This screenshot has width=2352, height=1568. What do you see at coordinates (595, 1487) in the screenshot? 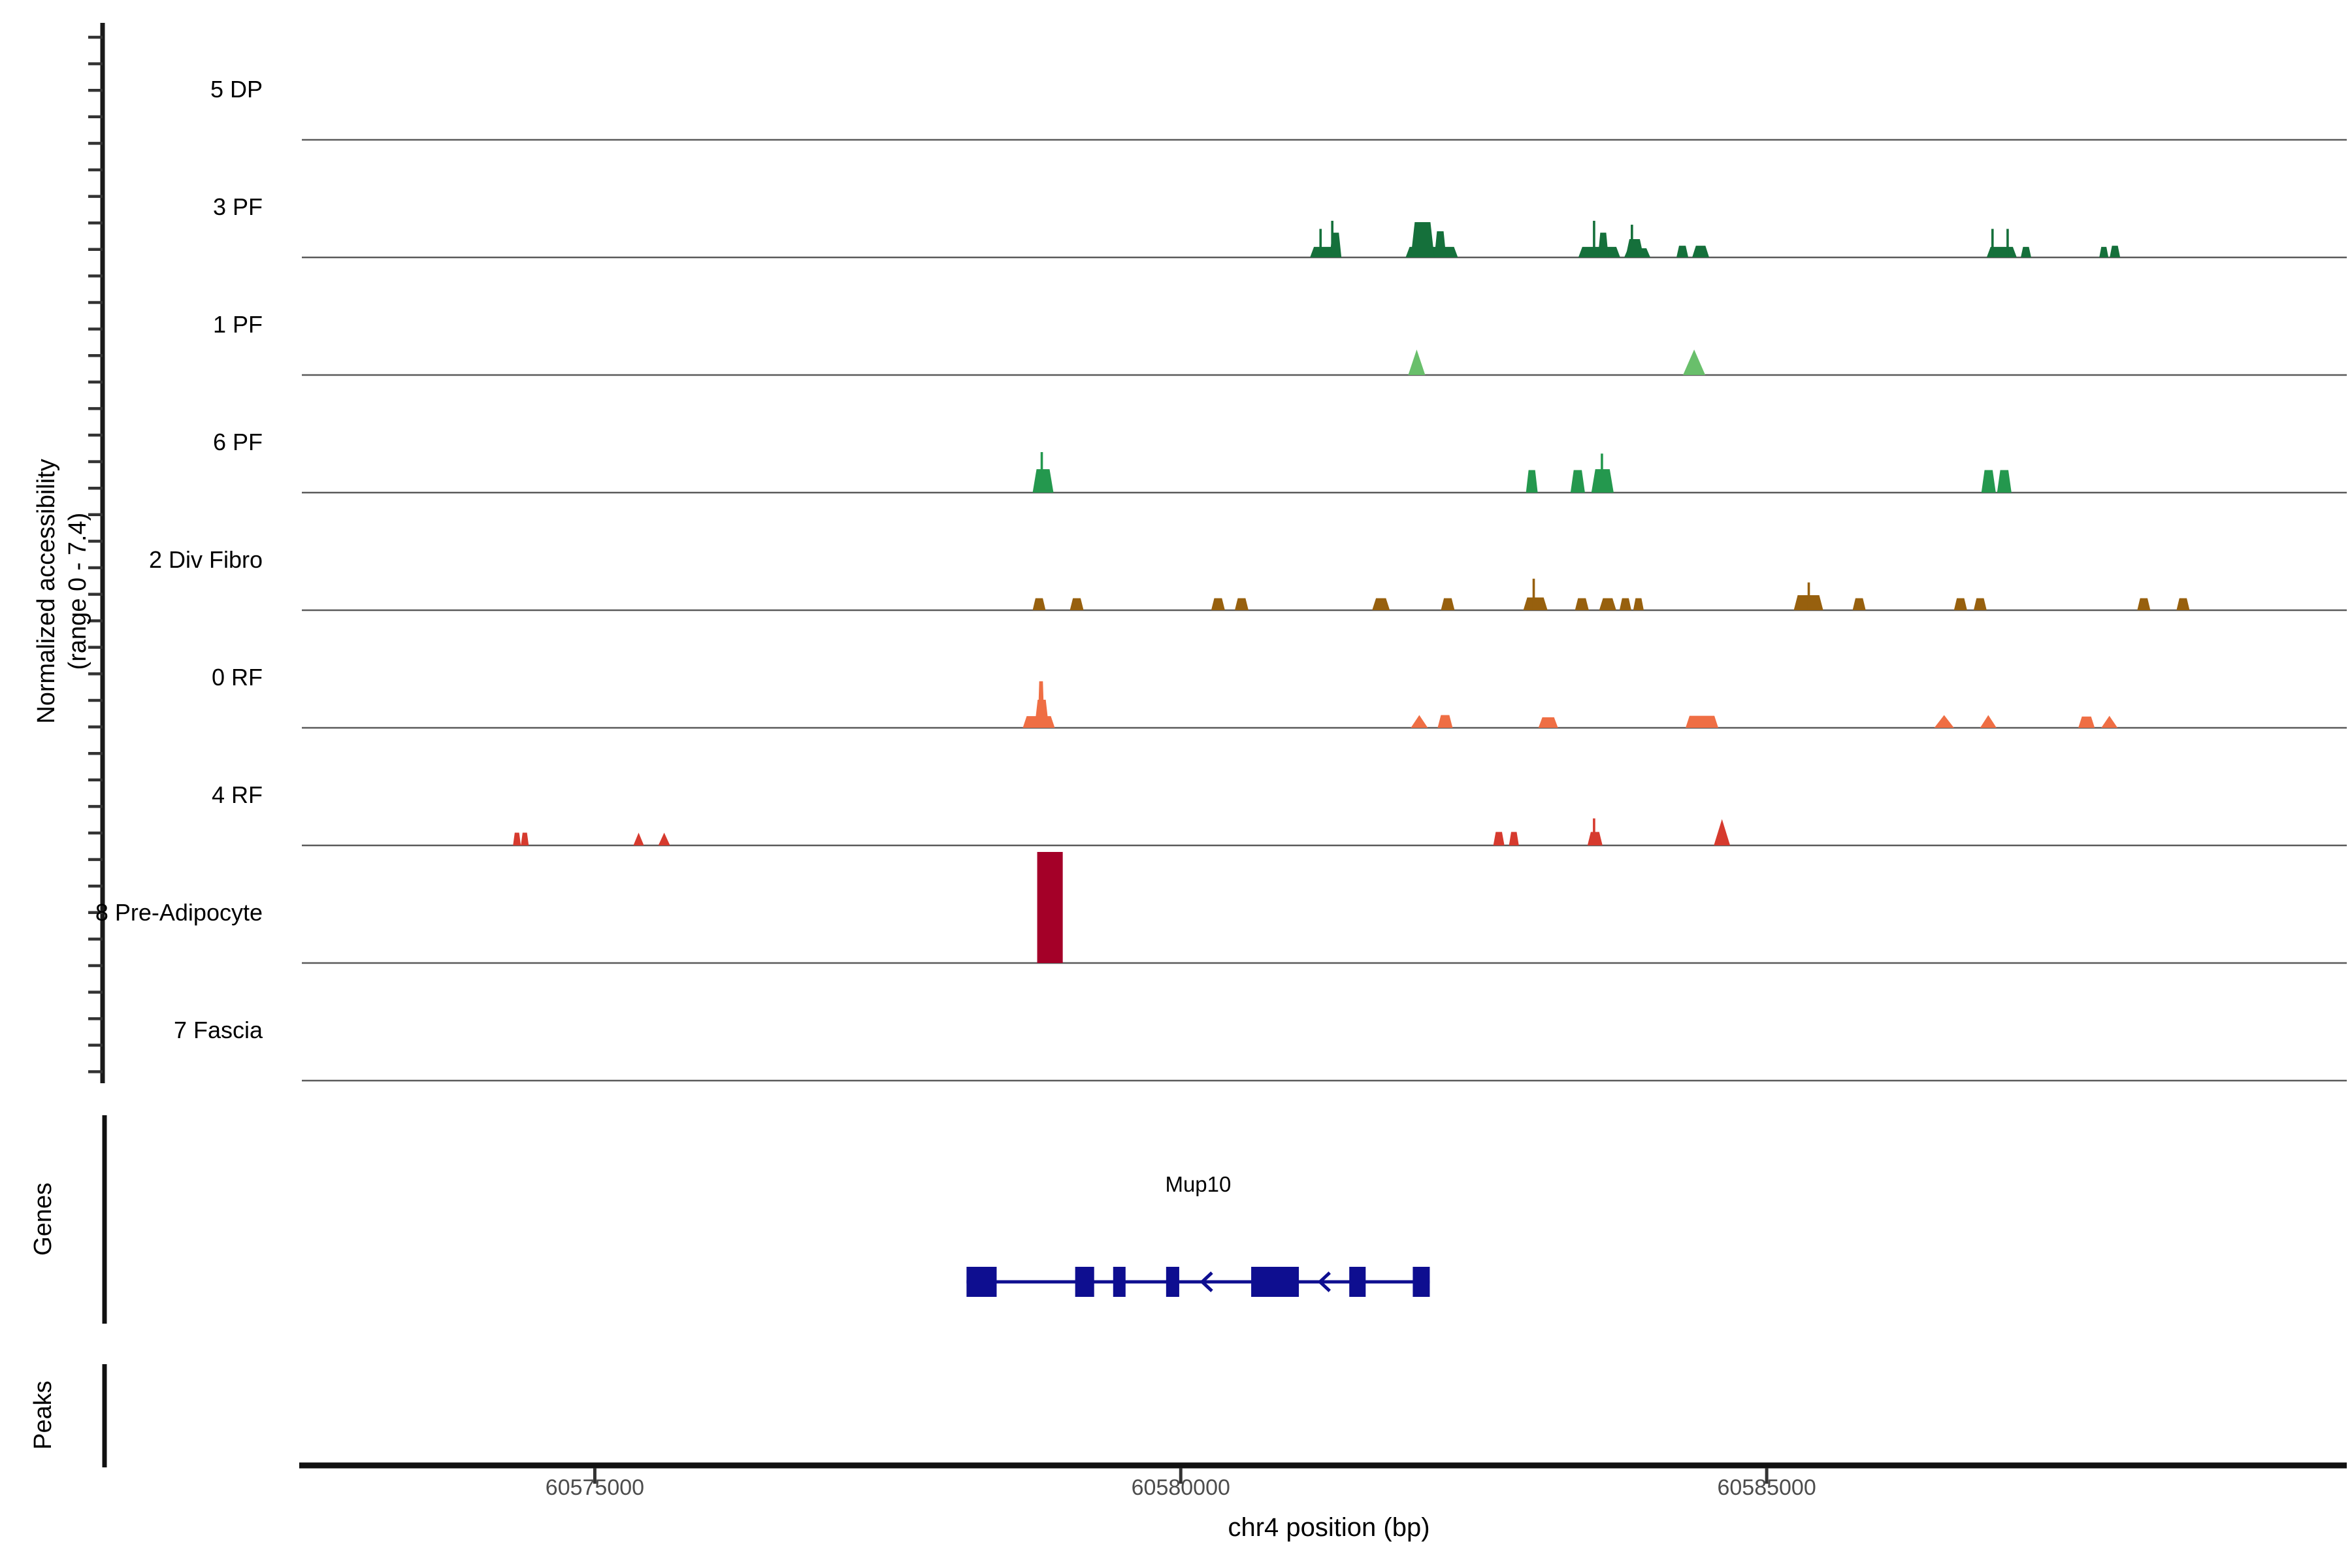
I see `x-tick-label-60575000: 60575000` at bounding box center [595, 1487].